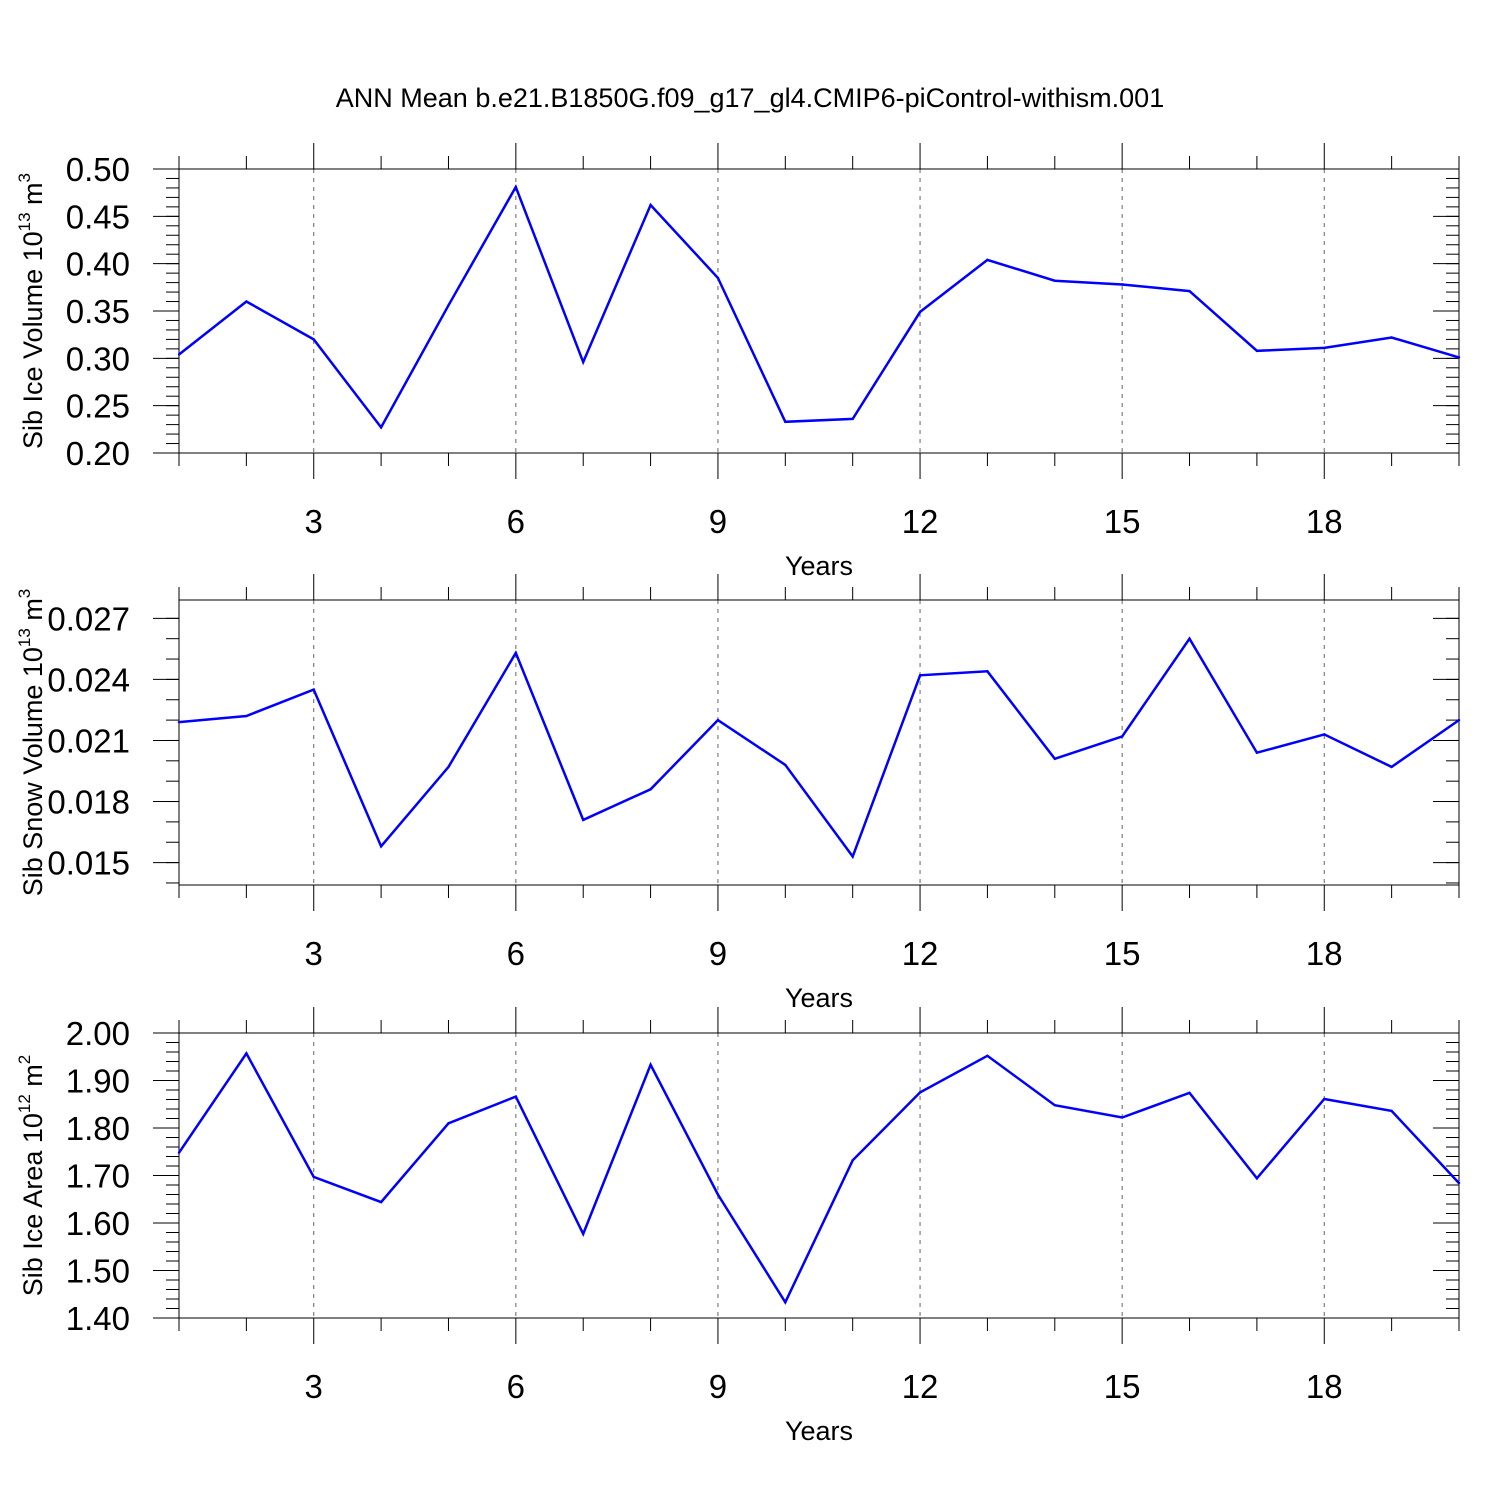 This screenshot has height=1500, width=1500. I want to click on y-axis-title-2: Sib Ice Area 1012 m2, so click(31, 1176).